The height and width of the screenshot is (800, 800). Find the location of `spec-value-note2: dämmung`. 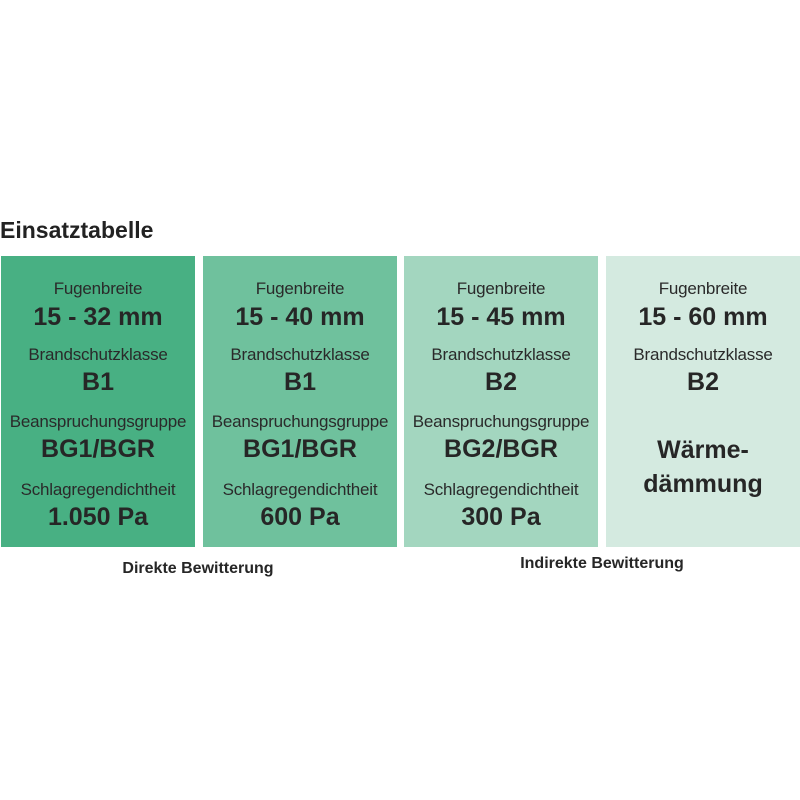

spec-value-note2: dämmung is located at coordinates (703, 484).